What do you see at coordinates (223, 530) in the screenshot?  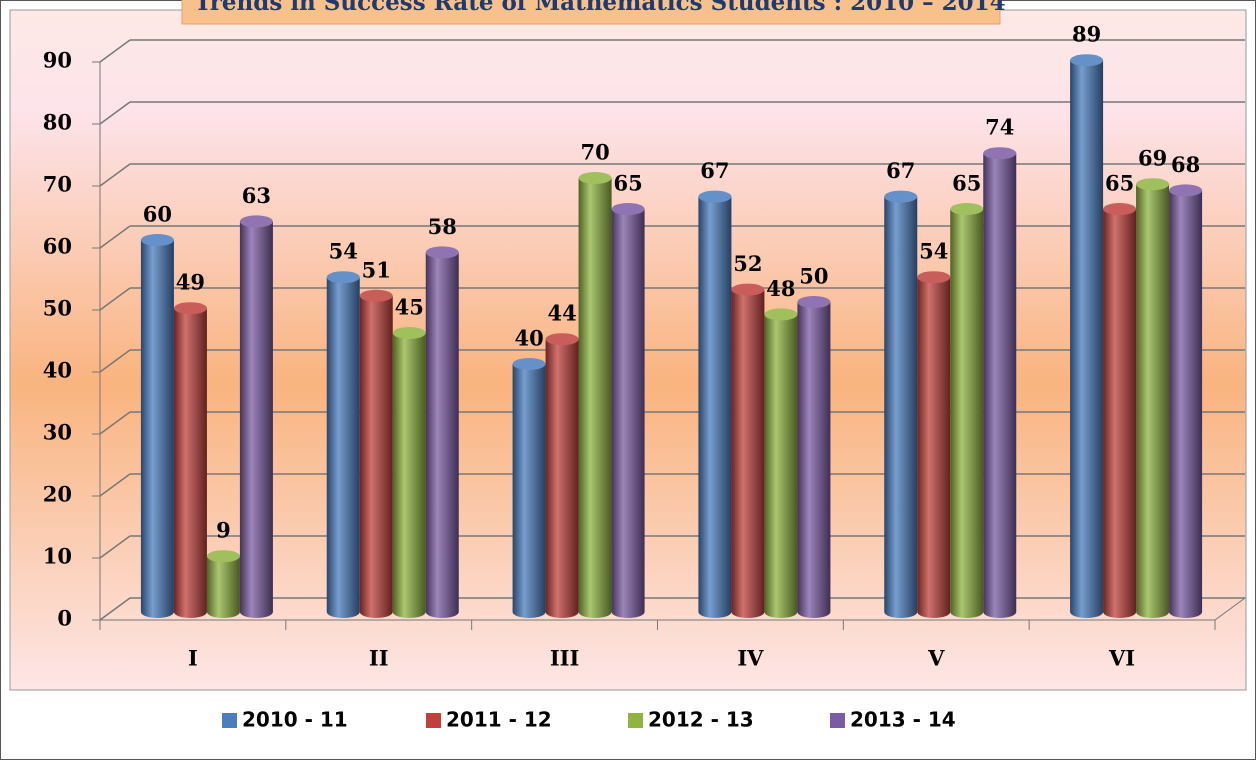 I see `value-label: 9` at bounding box center [223, 530].